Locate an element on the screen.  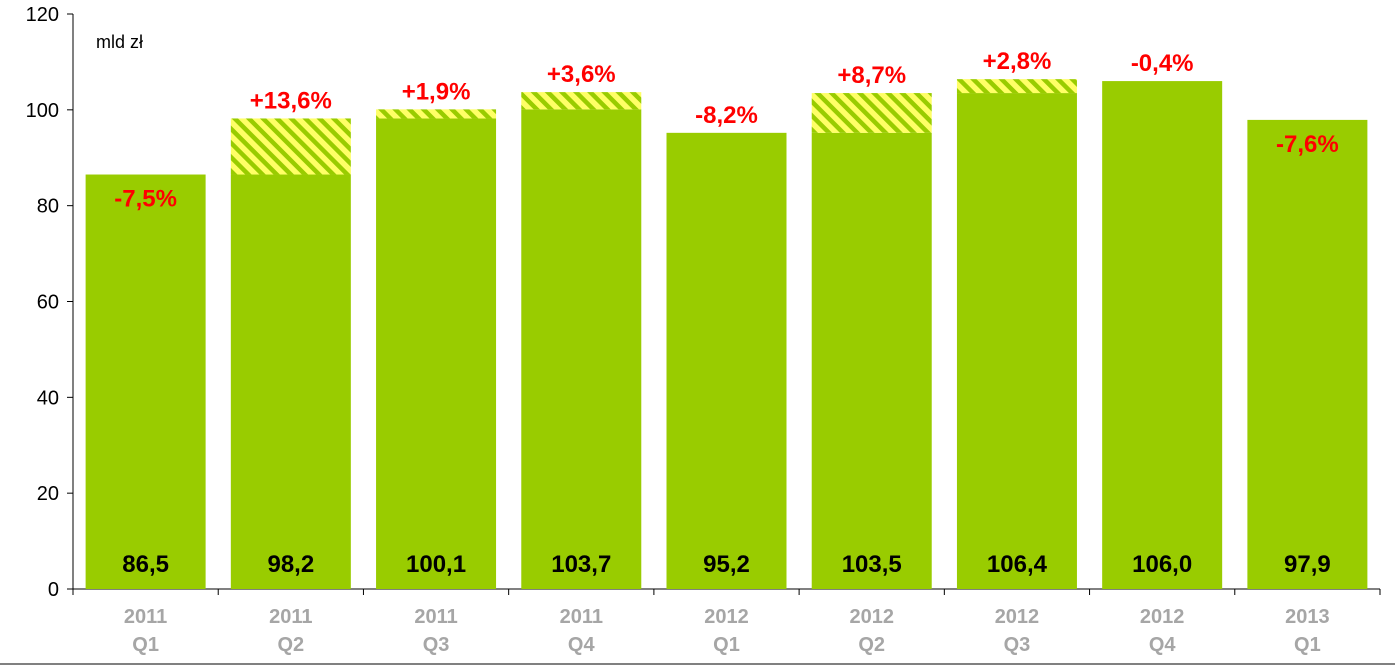
change-label: +13,6% is located at coordinates (291, 100).